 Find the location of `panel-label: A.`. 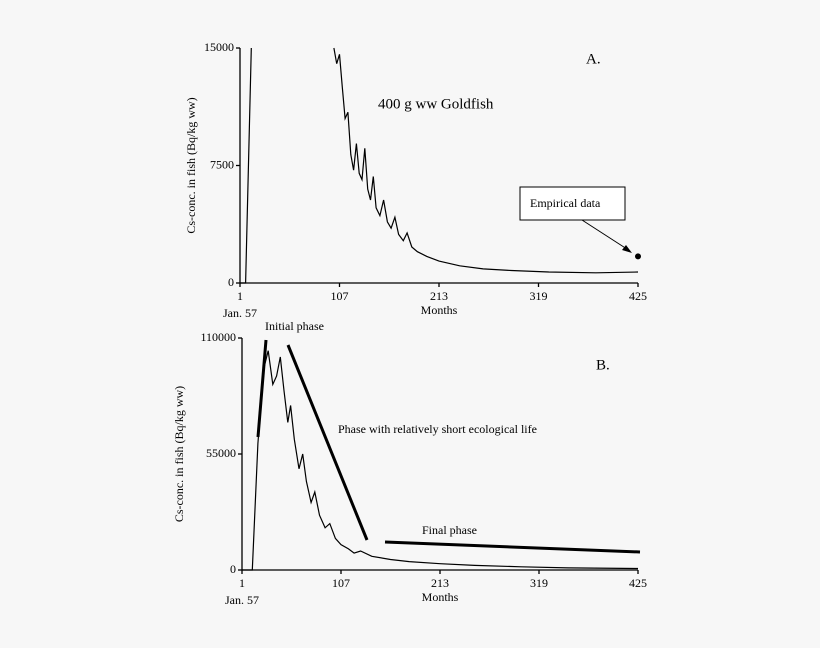

panel-label: A. is located at coordinates (593, 59).